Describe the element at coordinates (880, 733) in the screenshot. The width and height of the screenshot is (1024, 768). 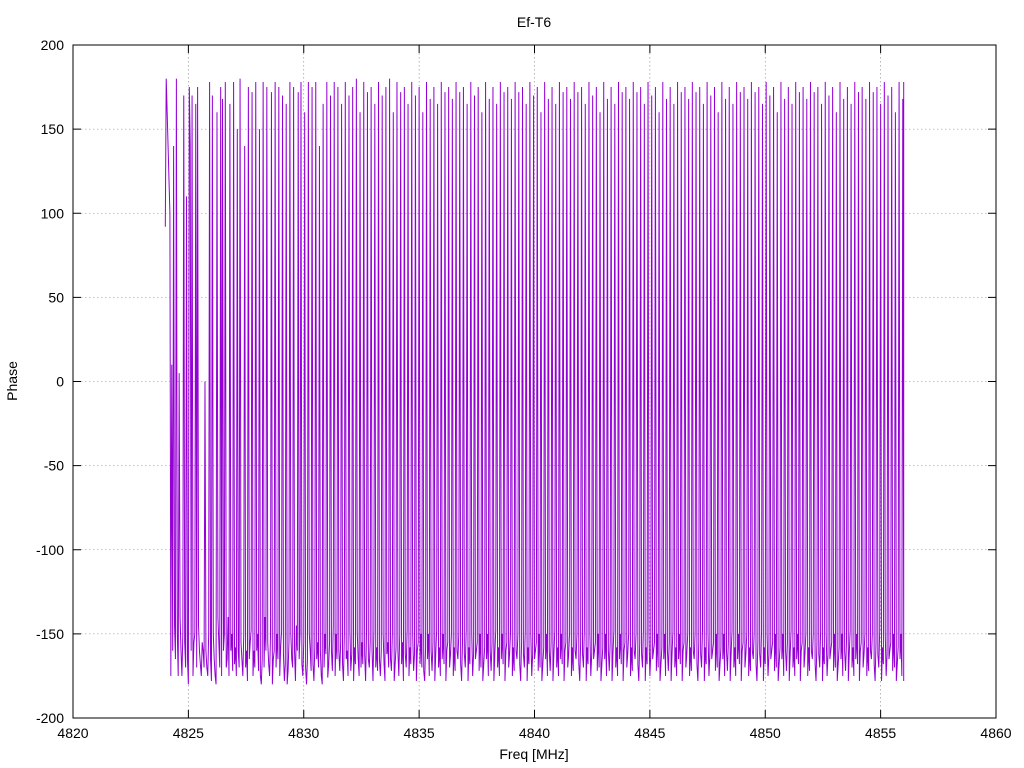
I see `x-tick-label: 4855` at that location.